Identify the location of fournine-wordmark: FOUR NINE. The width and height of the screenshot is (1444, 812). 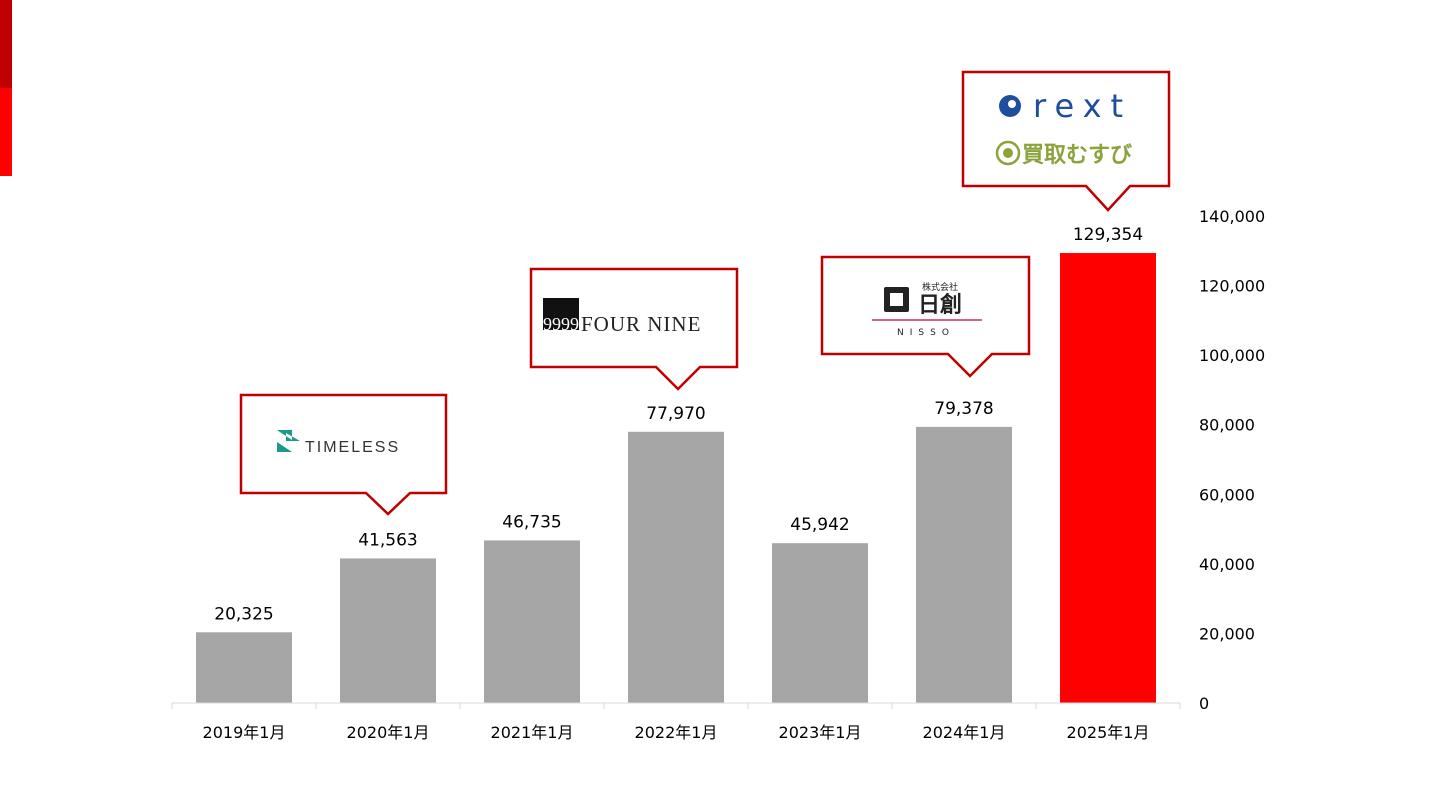
(641, 324).